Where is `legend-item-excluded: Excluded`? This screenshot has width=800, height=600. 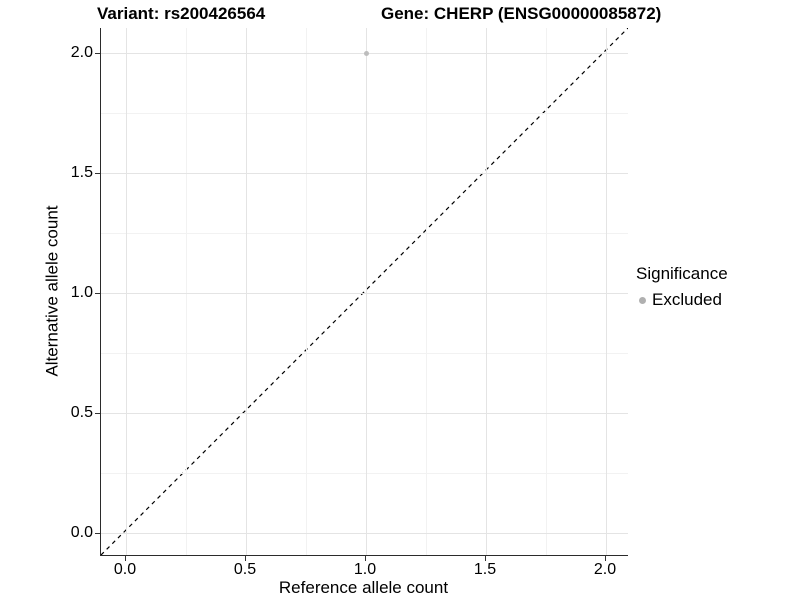 legend-item-excluded: Excluded is located at coordinates (682, 300).